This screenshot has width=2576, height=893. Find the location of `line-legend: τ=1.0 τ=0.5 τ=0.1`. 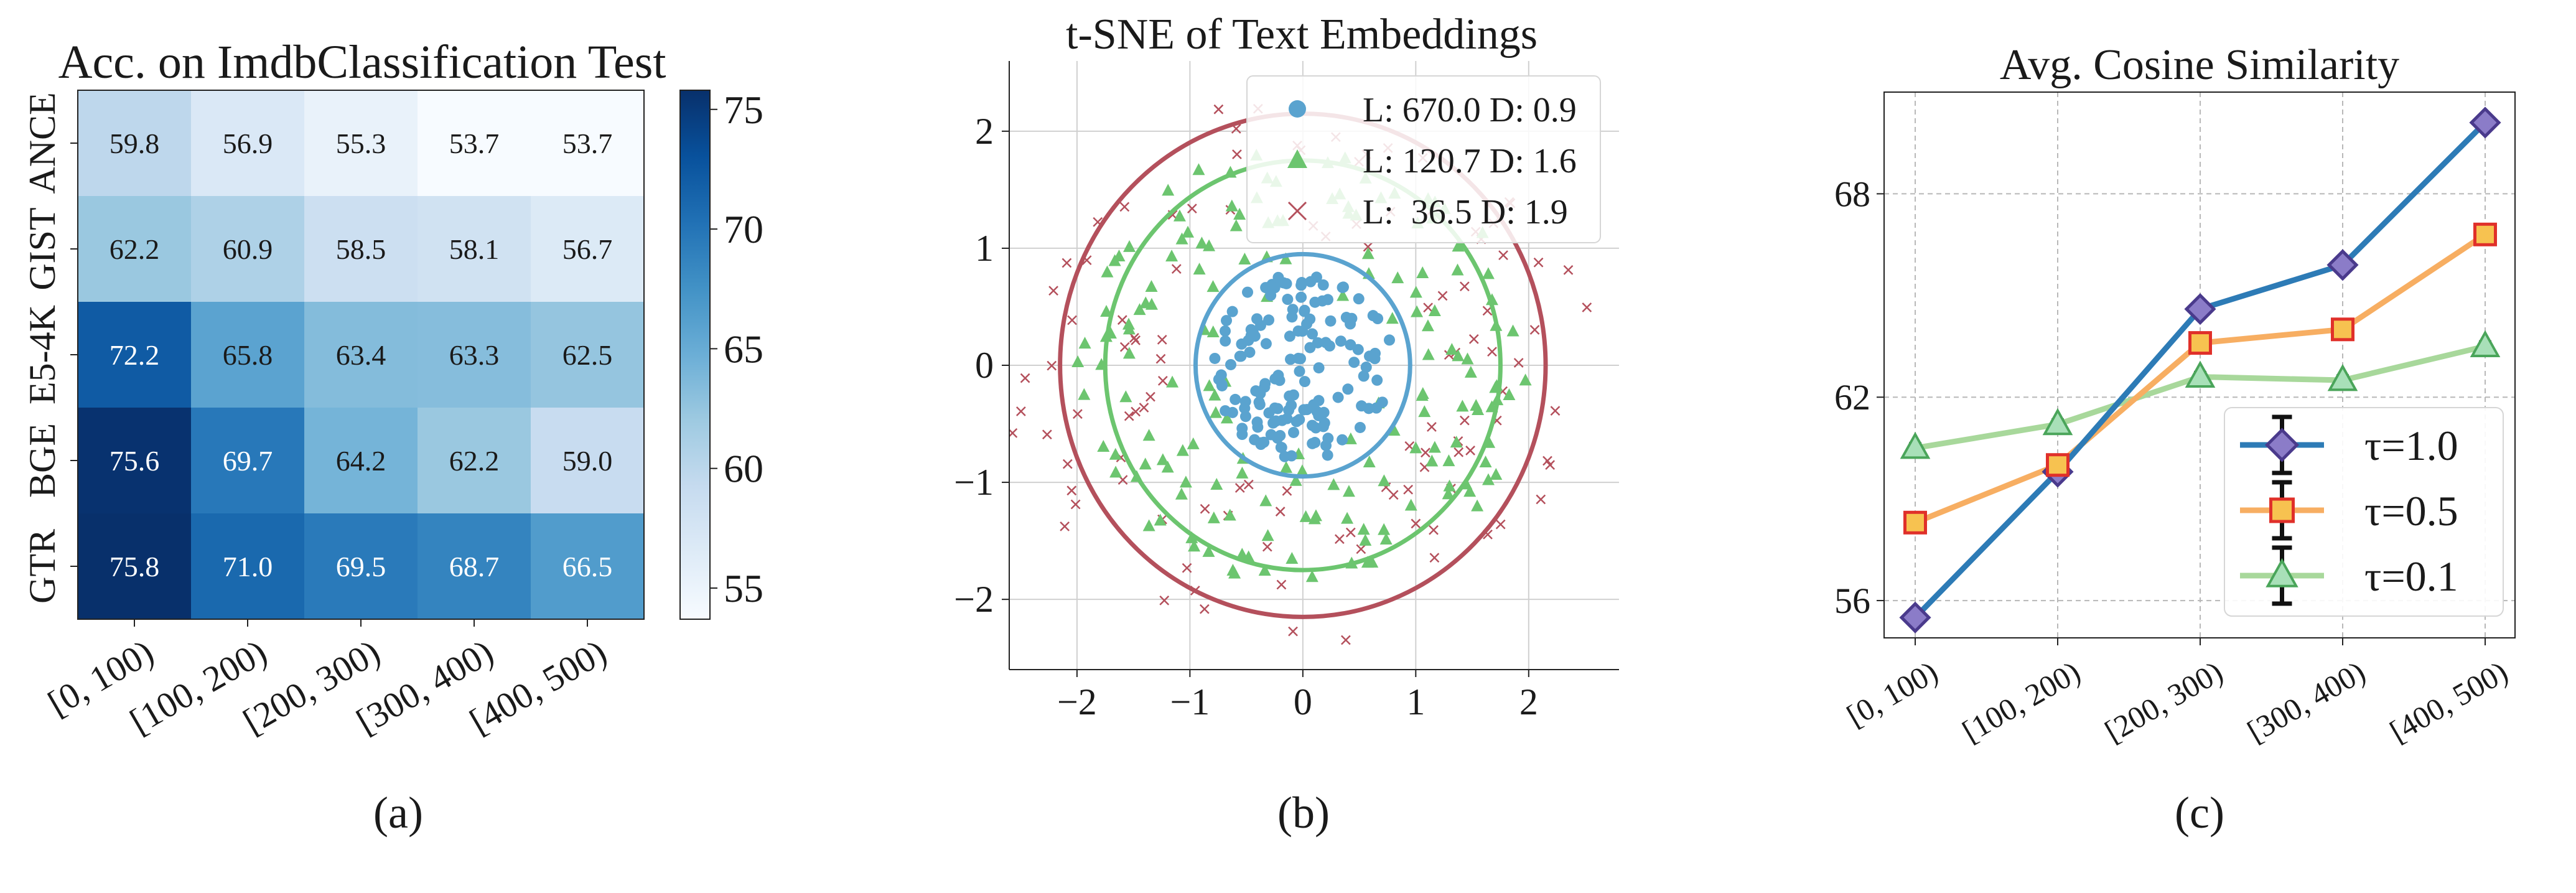

line-legend: τ=1.0 τ=0.5 τ=0.1 is located at coordinates (2364, 512).